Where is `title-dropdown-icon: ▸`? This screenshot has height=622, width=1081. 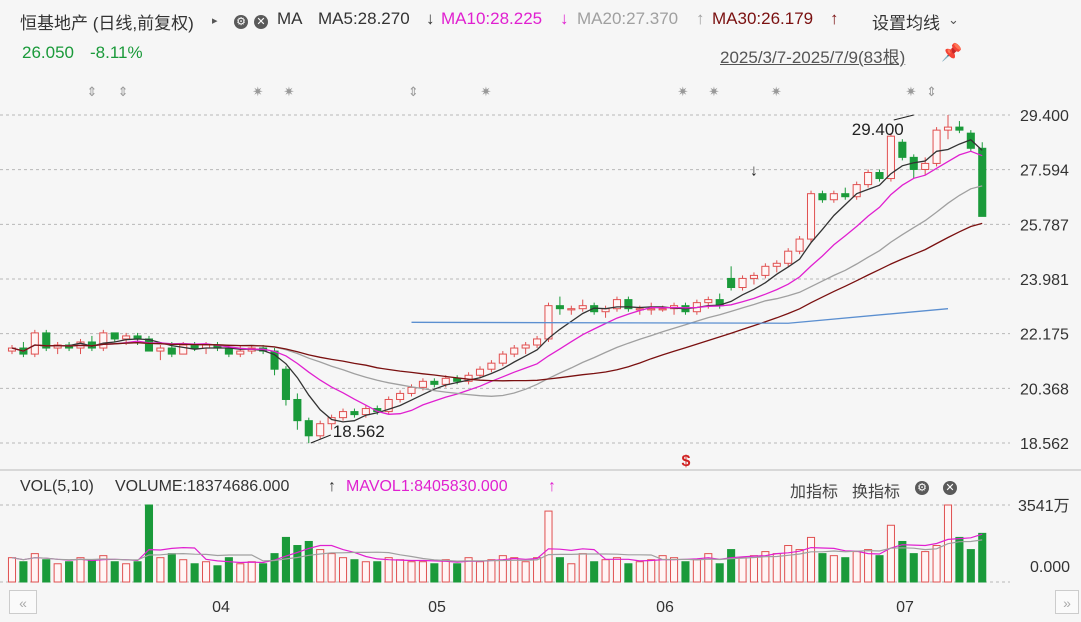 title-dropdown-icon: ▸ is located at coordinates (215, 21).